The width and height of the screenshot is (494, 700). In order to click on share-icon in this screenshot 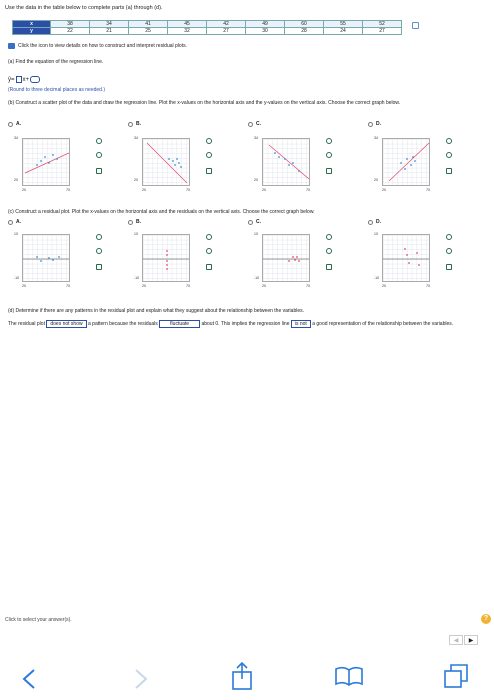, I will do `click(242, 676)`.